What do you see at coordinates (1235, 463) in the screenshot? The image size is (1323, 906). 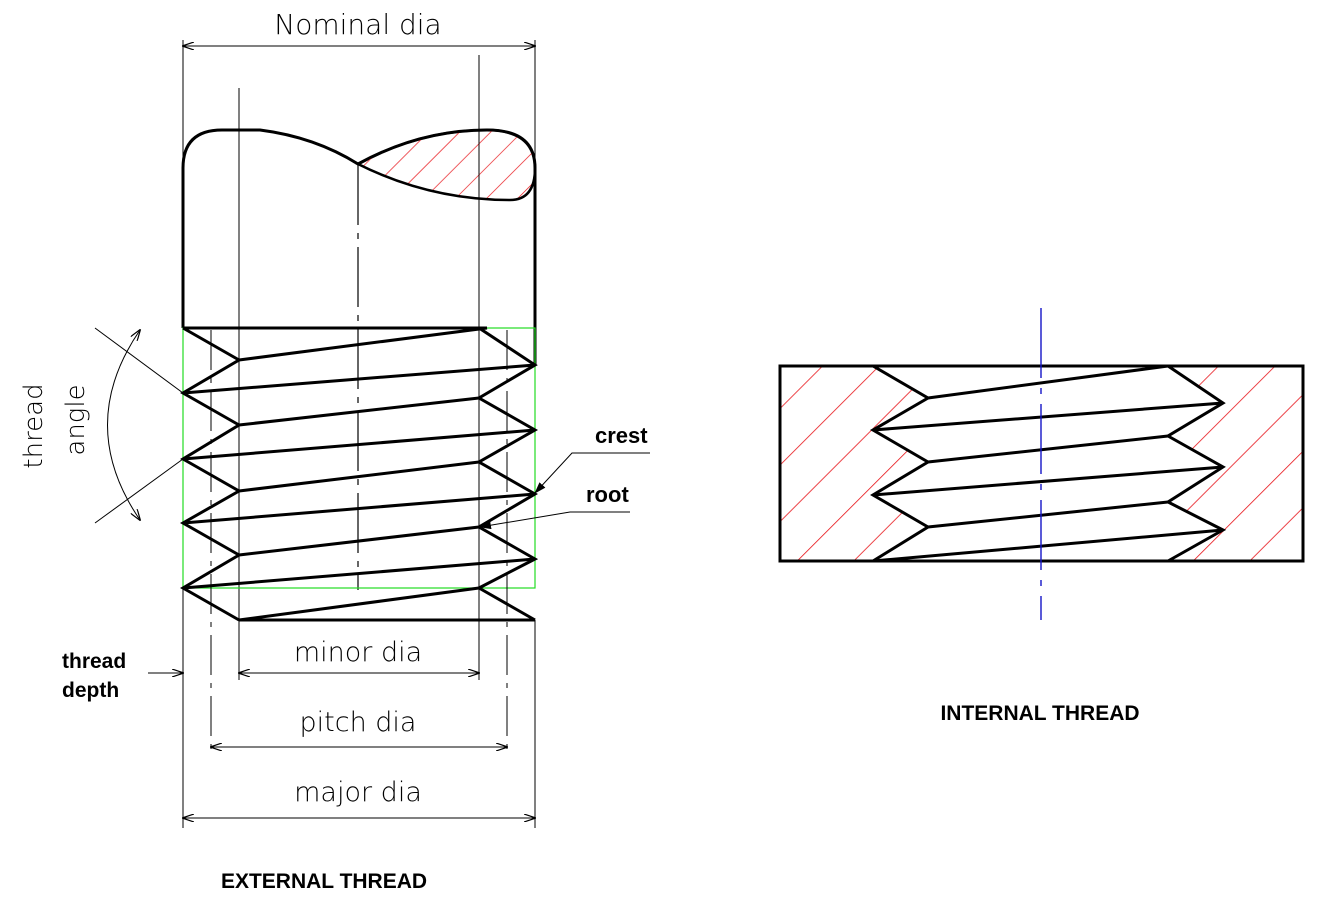 I see `internal-hatch-right` at bounding box center [1235, 463].